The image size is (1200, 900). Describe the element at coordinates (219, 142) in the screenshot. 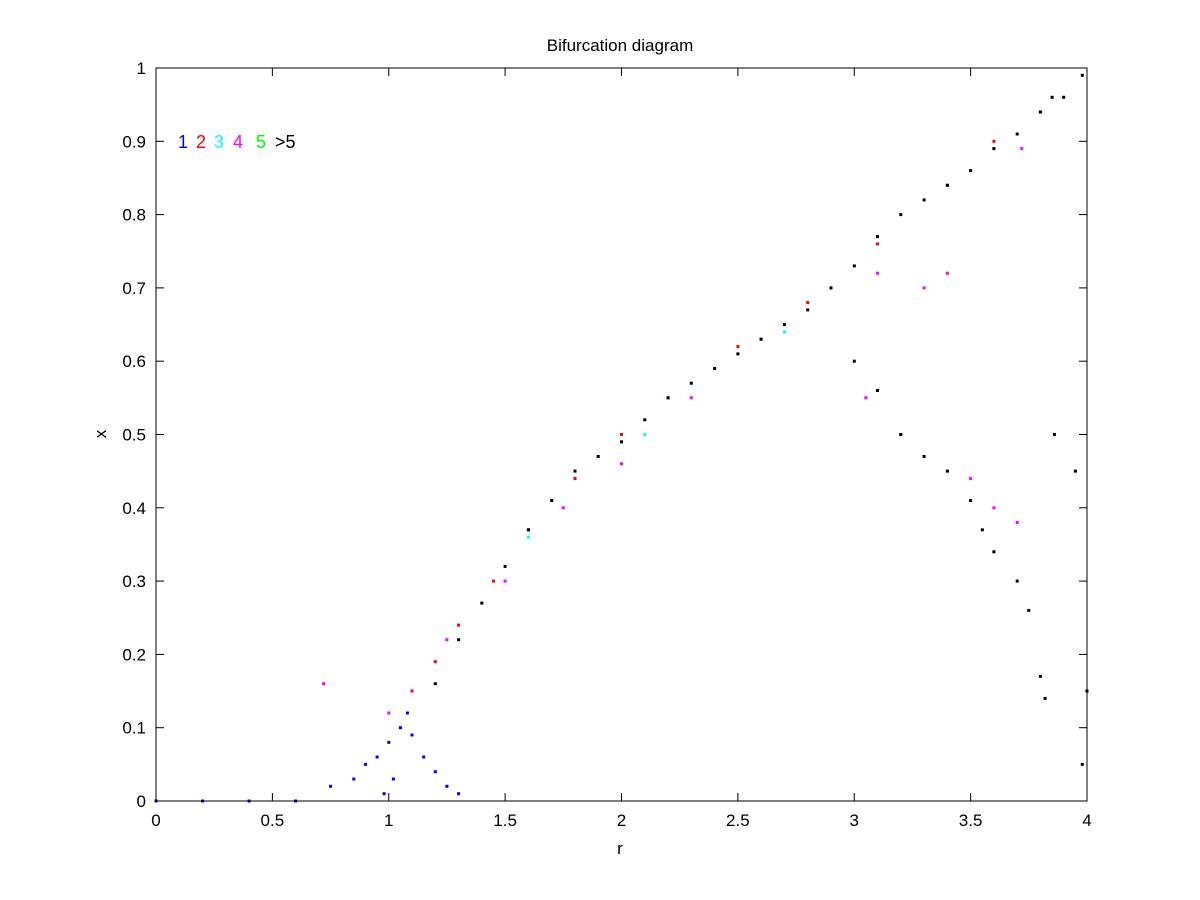

I see `legend-item: 3` at that location.